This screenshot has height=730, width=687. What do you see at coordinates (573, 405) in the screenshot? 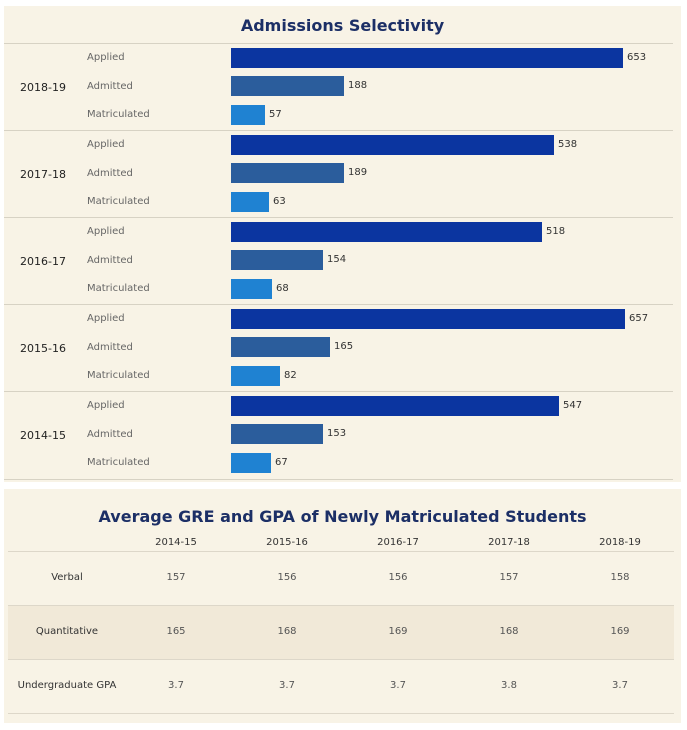
I see `bar-value-label: 547` at bounding box center [573, 405].